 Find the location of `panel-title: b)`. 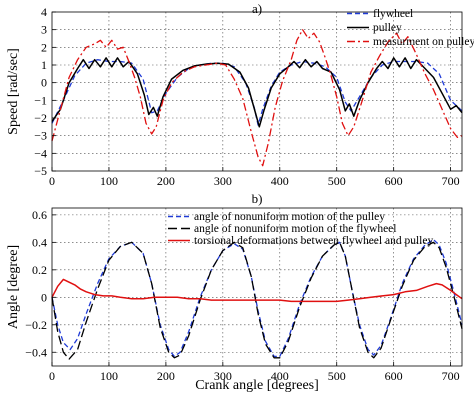

panel-title: b) is located at coordinates (257, 198).